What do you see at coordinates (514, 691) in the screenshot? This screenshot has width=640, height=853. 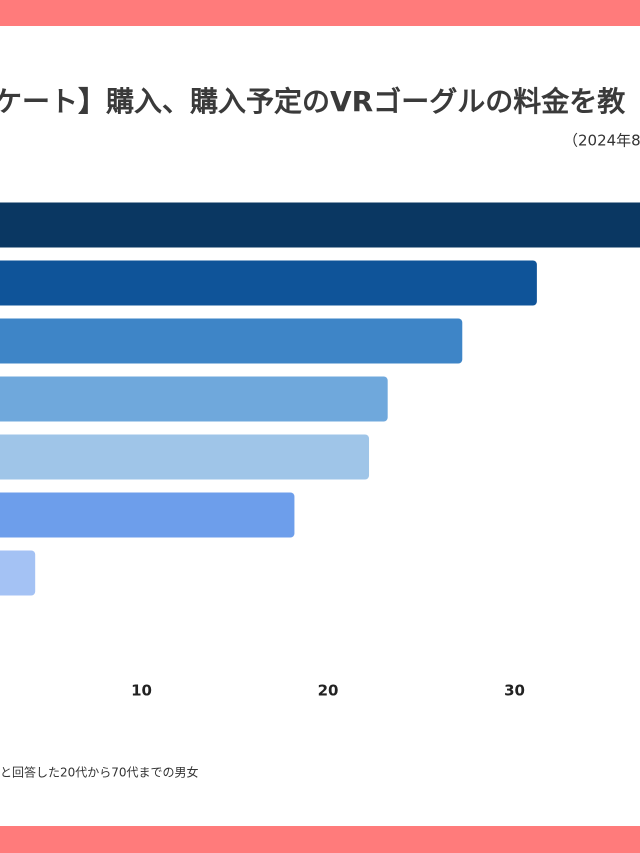 I see `x-tick-label: 30` at bounding box center [514, 691].